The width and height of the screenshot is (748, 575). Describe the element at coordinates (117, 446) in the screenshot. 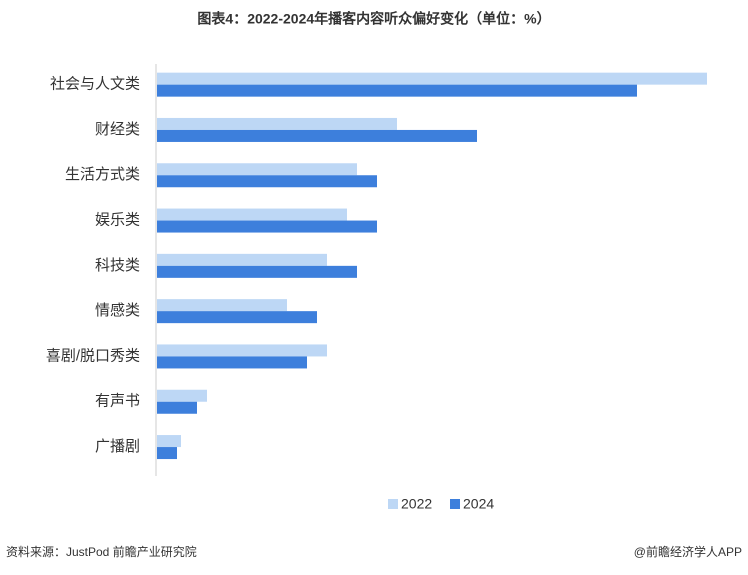

I see `y-tick-label: 广播剧` at that location.